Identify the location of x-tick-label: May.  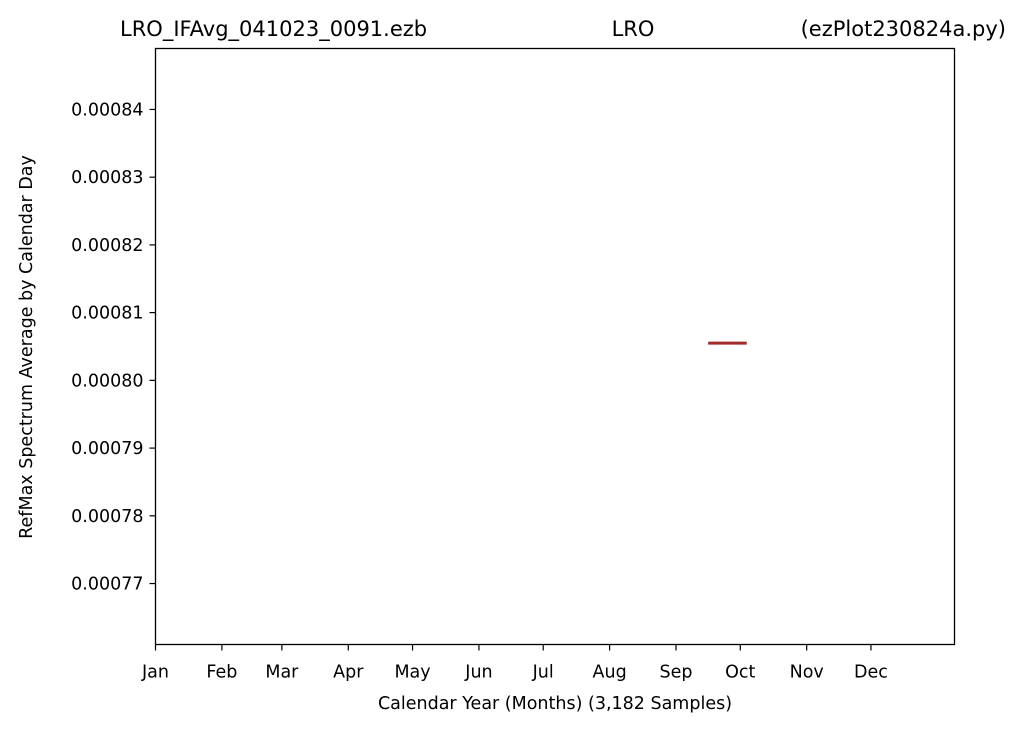
(412, 673).